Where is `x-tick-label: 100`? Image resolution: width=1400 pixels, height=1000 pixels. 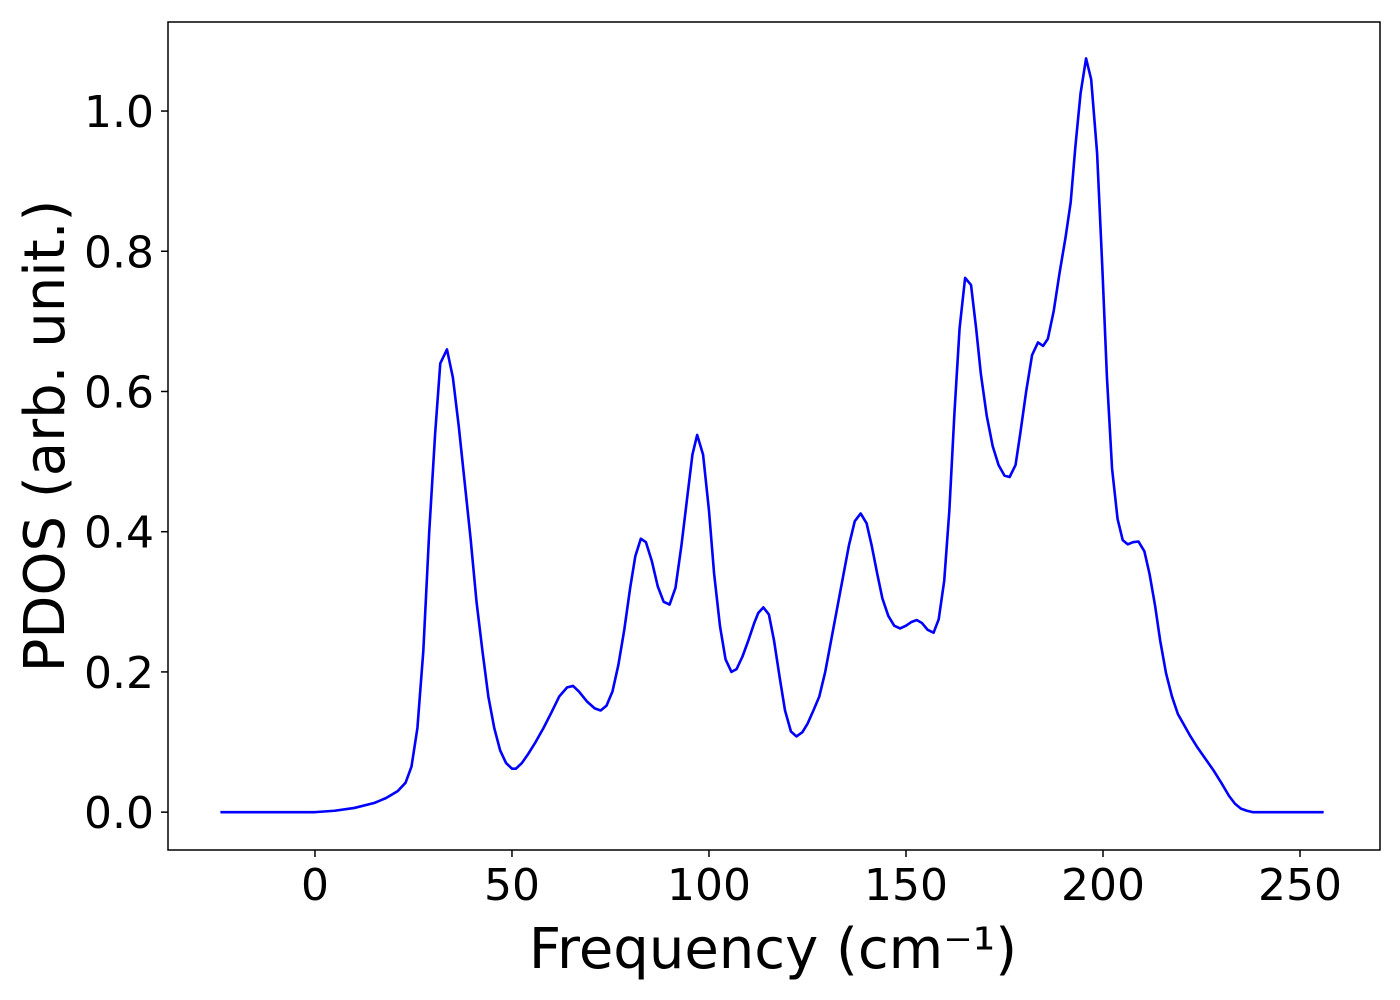
x-tick-label: 100 is located at coordinates (709, 885).